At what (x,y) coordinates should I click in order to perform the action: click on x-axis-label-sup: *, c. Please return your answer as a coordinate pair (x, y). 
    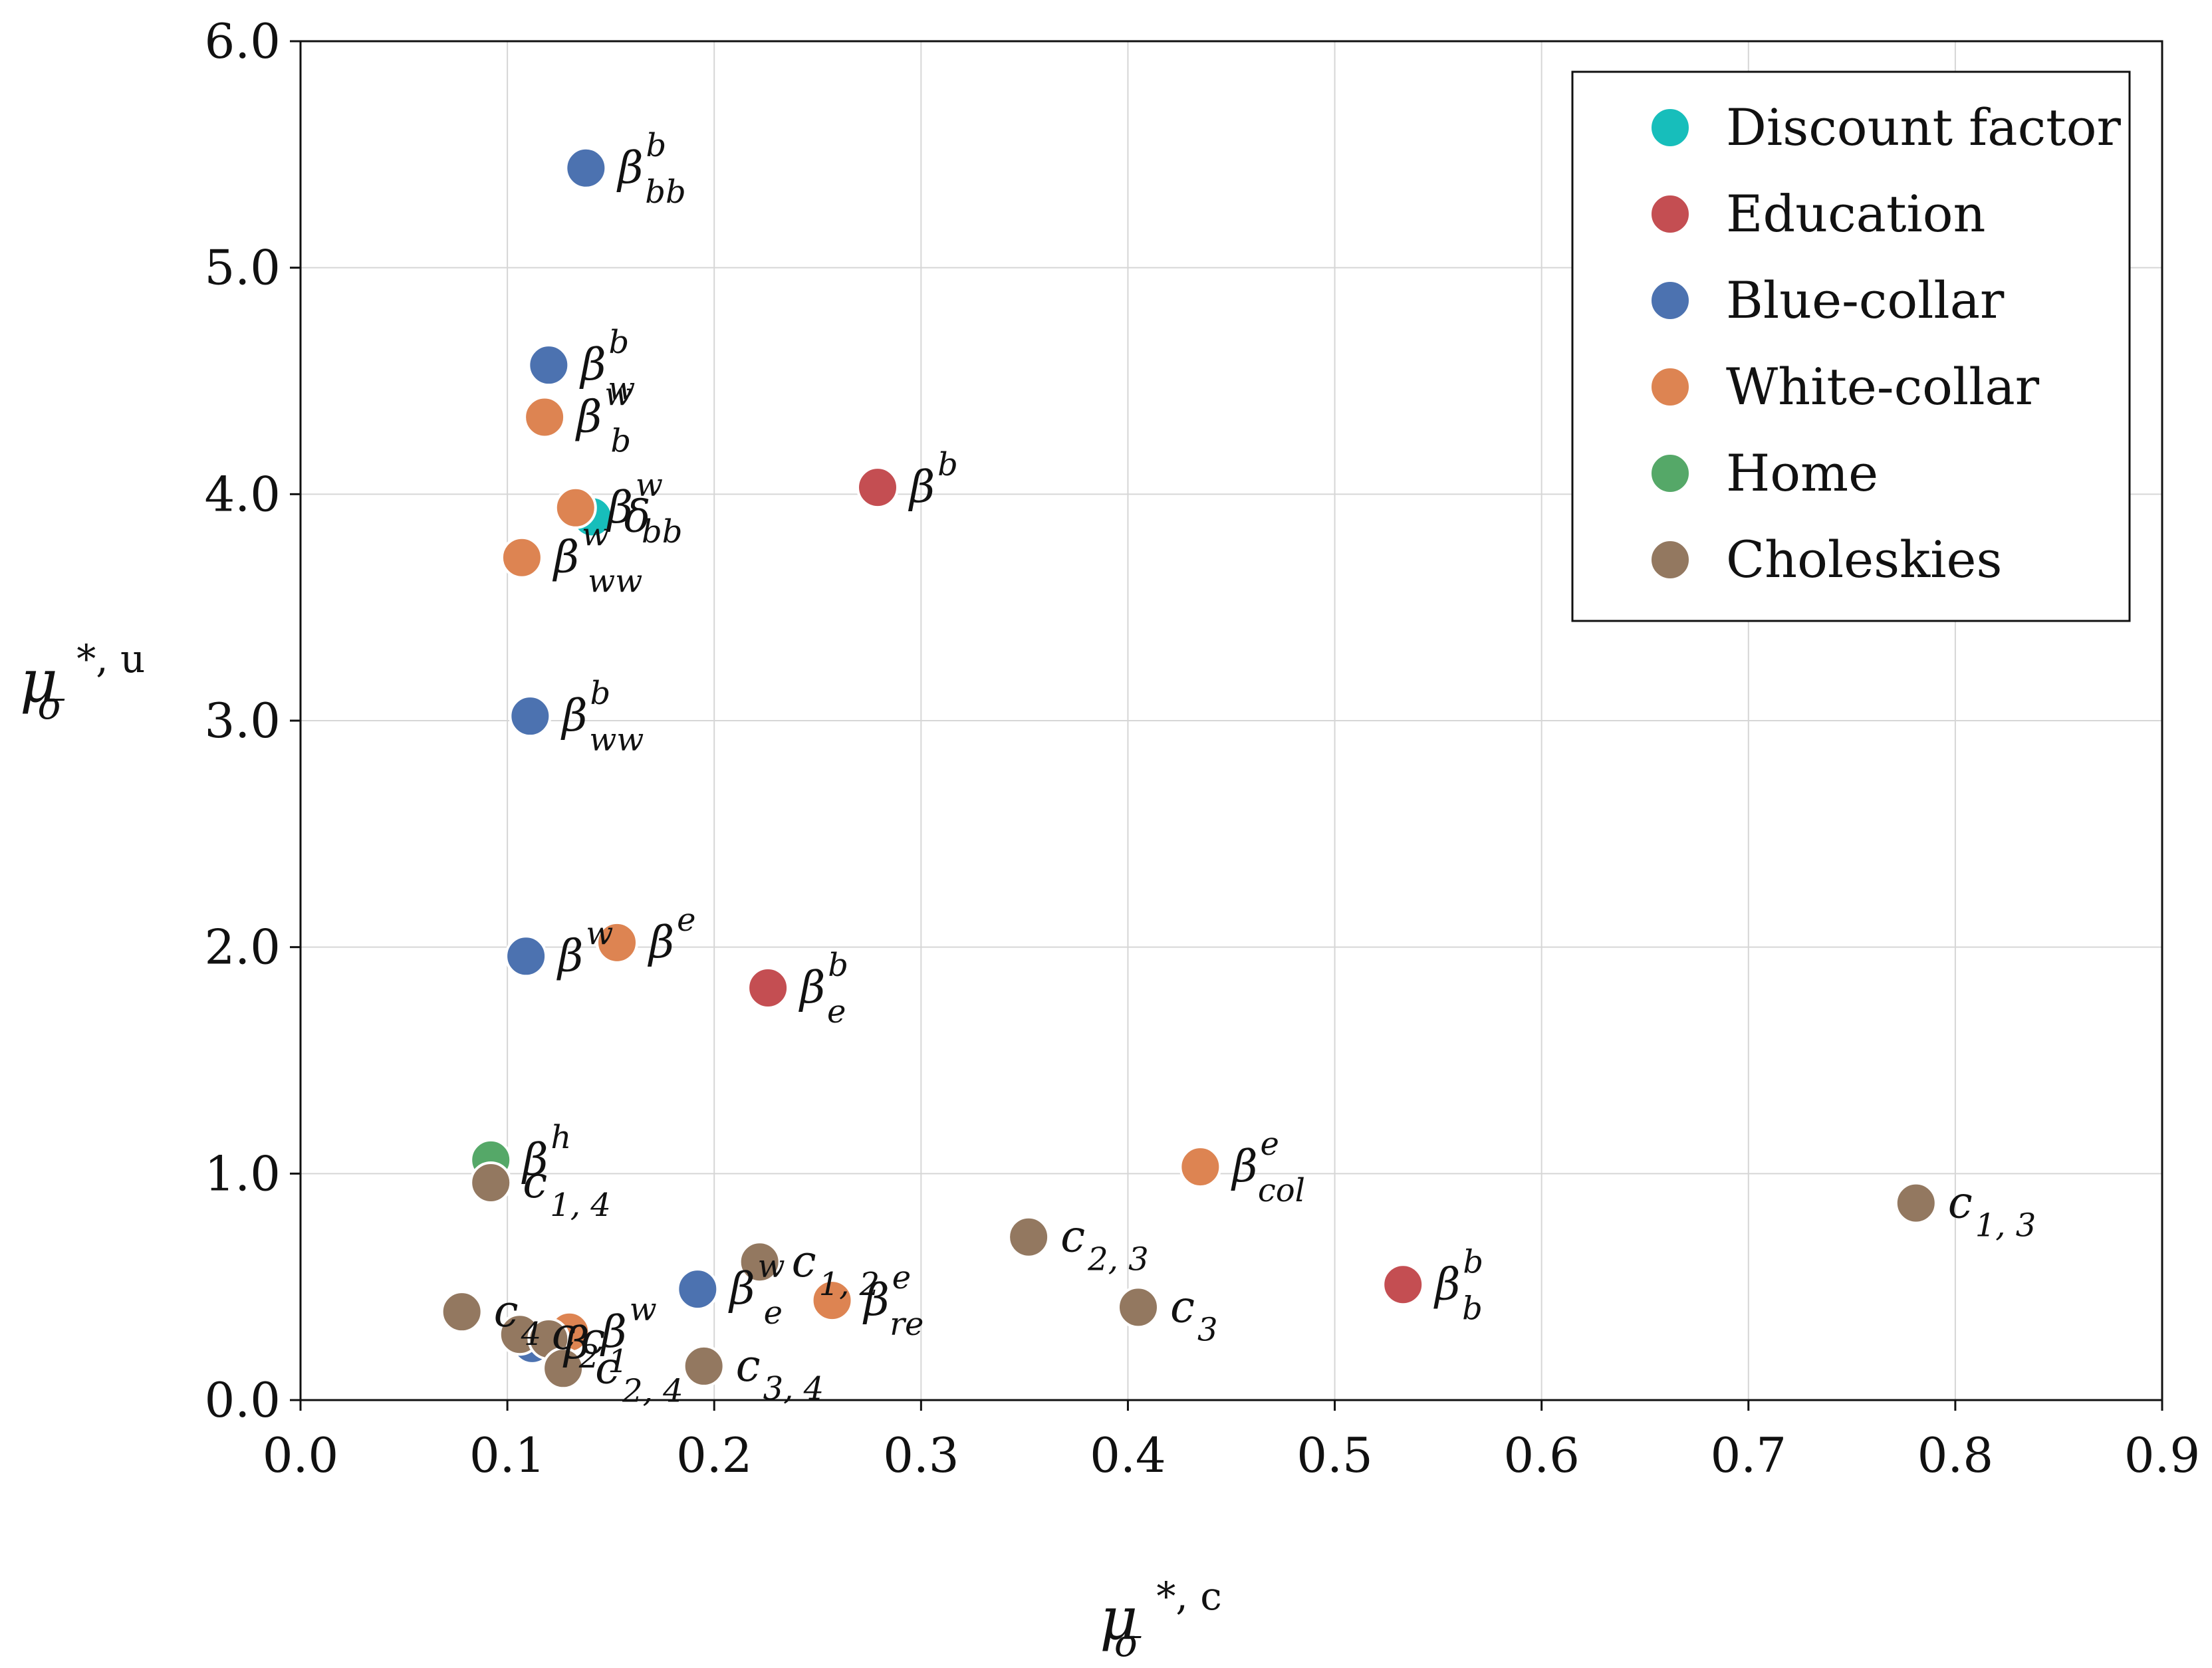
    Looking at the image, I should click on (1188, 1596).